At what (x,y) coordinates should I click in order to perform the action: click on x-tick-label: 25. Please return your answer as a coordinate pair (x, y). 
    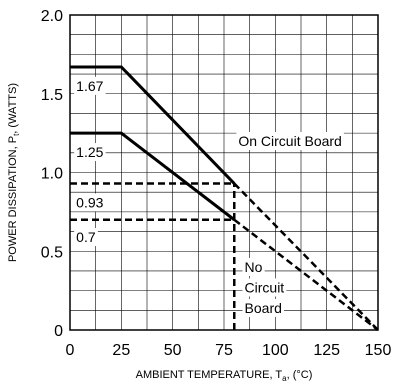
    Looking at the image, I should click on (121, 350).